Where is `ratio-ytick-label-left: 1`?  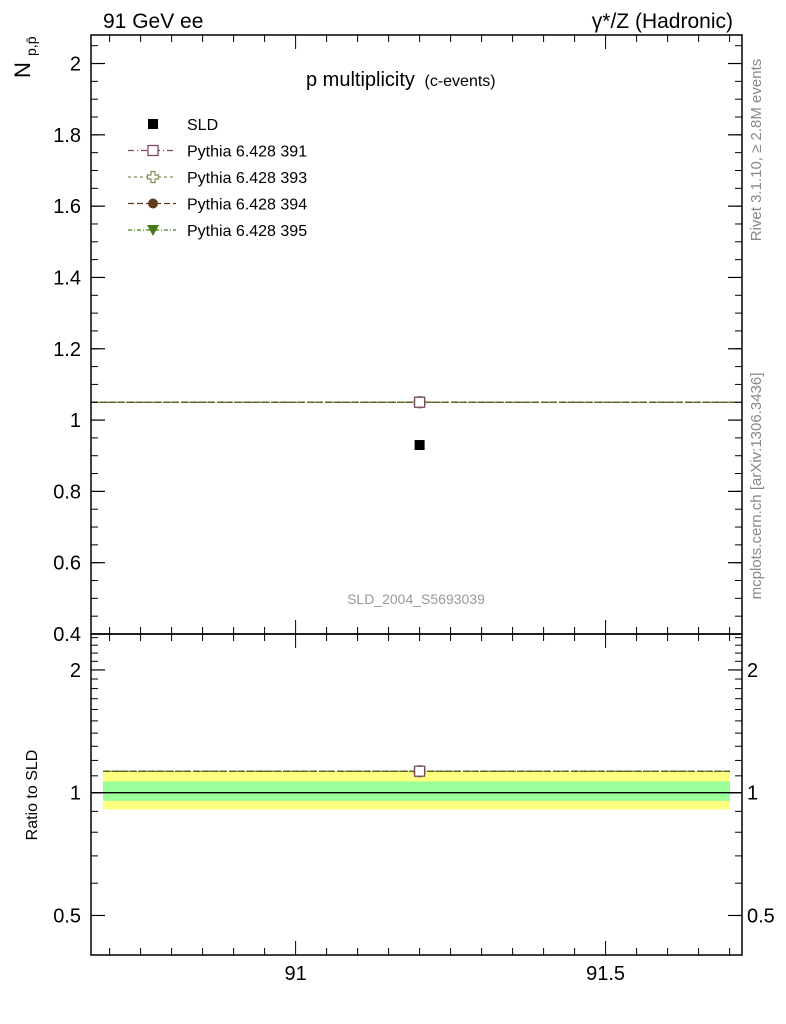 ratio-ytick-label-left: 1 is located at coordinates (75, 794).